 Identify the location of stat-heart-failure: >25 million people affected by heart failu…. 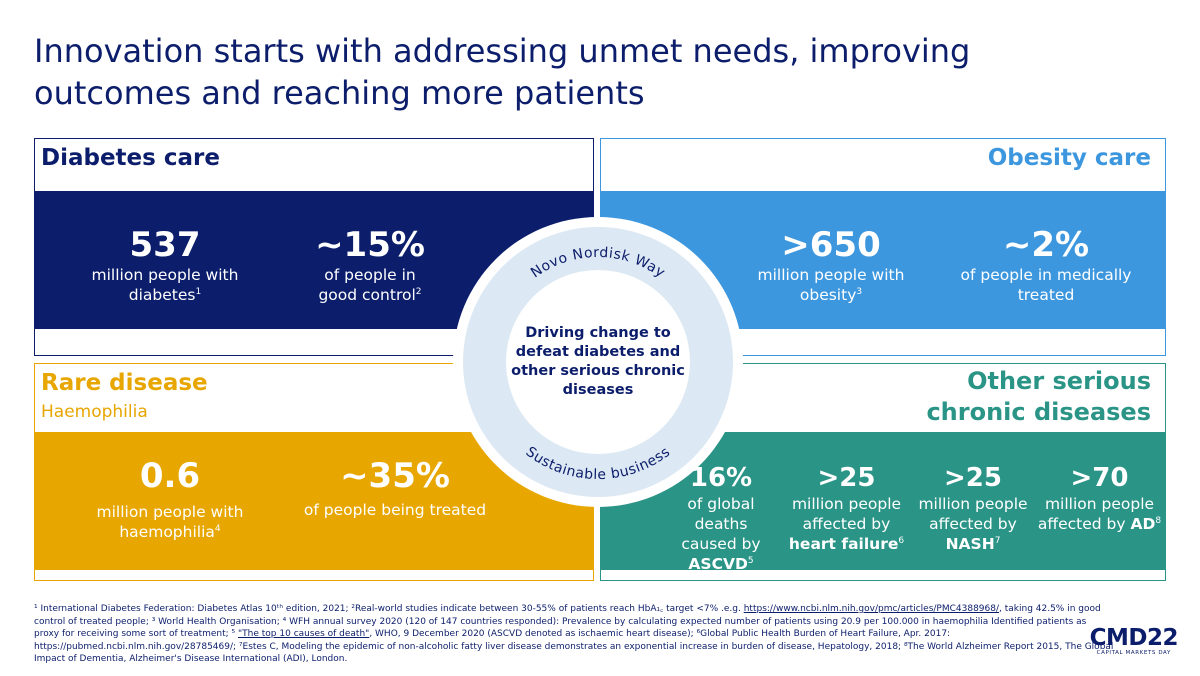
(846, 508).